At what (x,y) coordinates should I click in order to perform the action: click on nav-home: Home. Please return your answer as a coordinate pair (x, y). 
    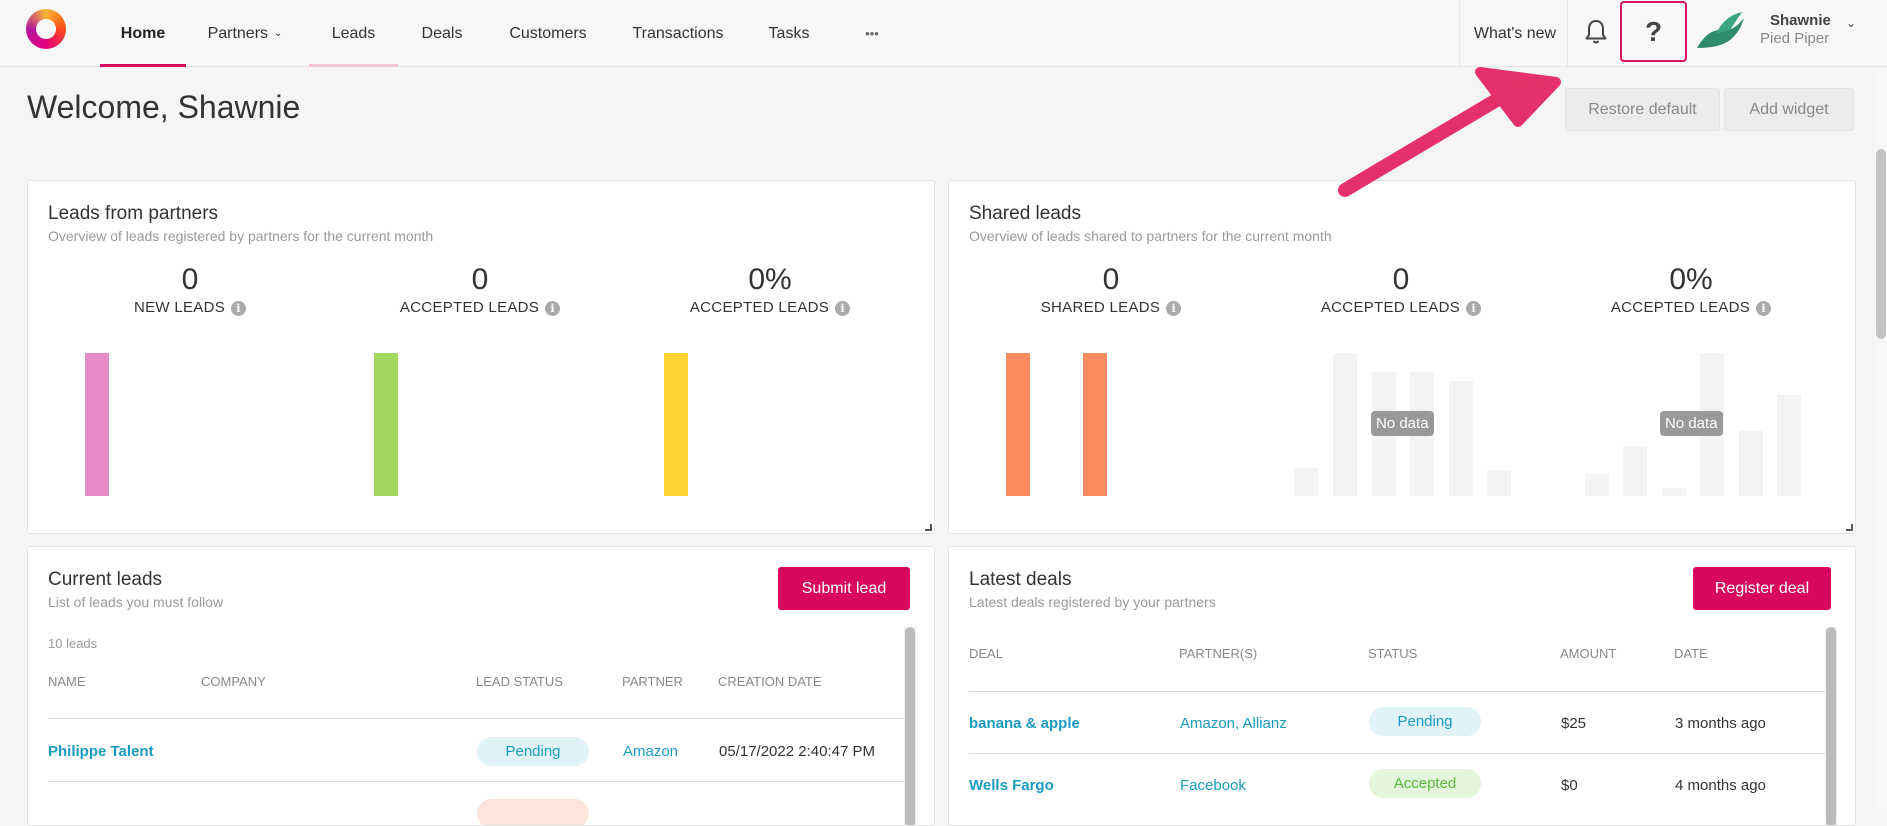
    Looking at the image, I should click on (143, 33).